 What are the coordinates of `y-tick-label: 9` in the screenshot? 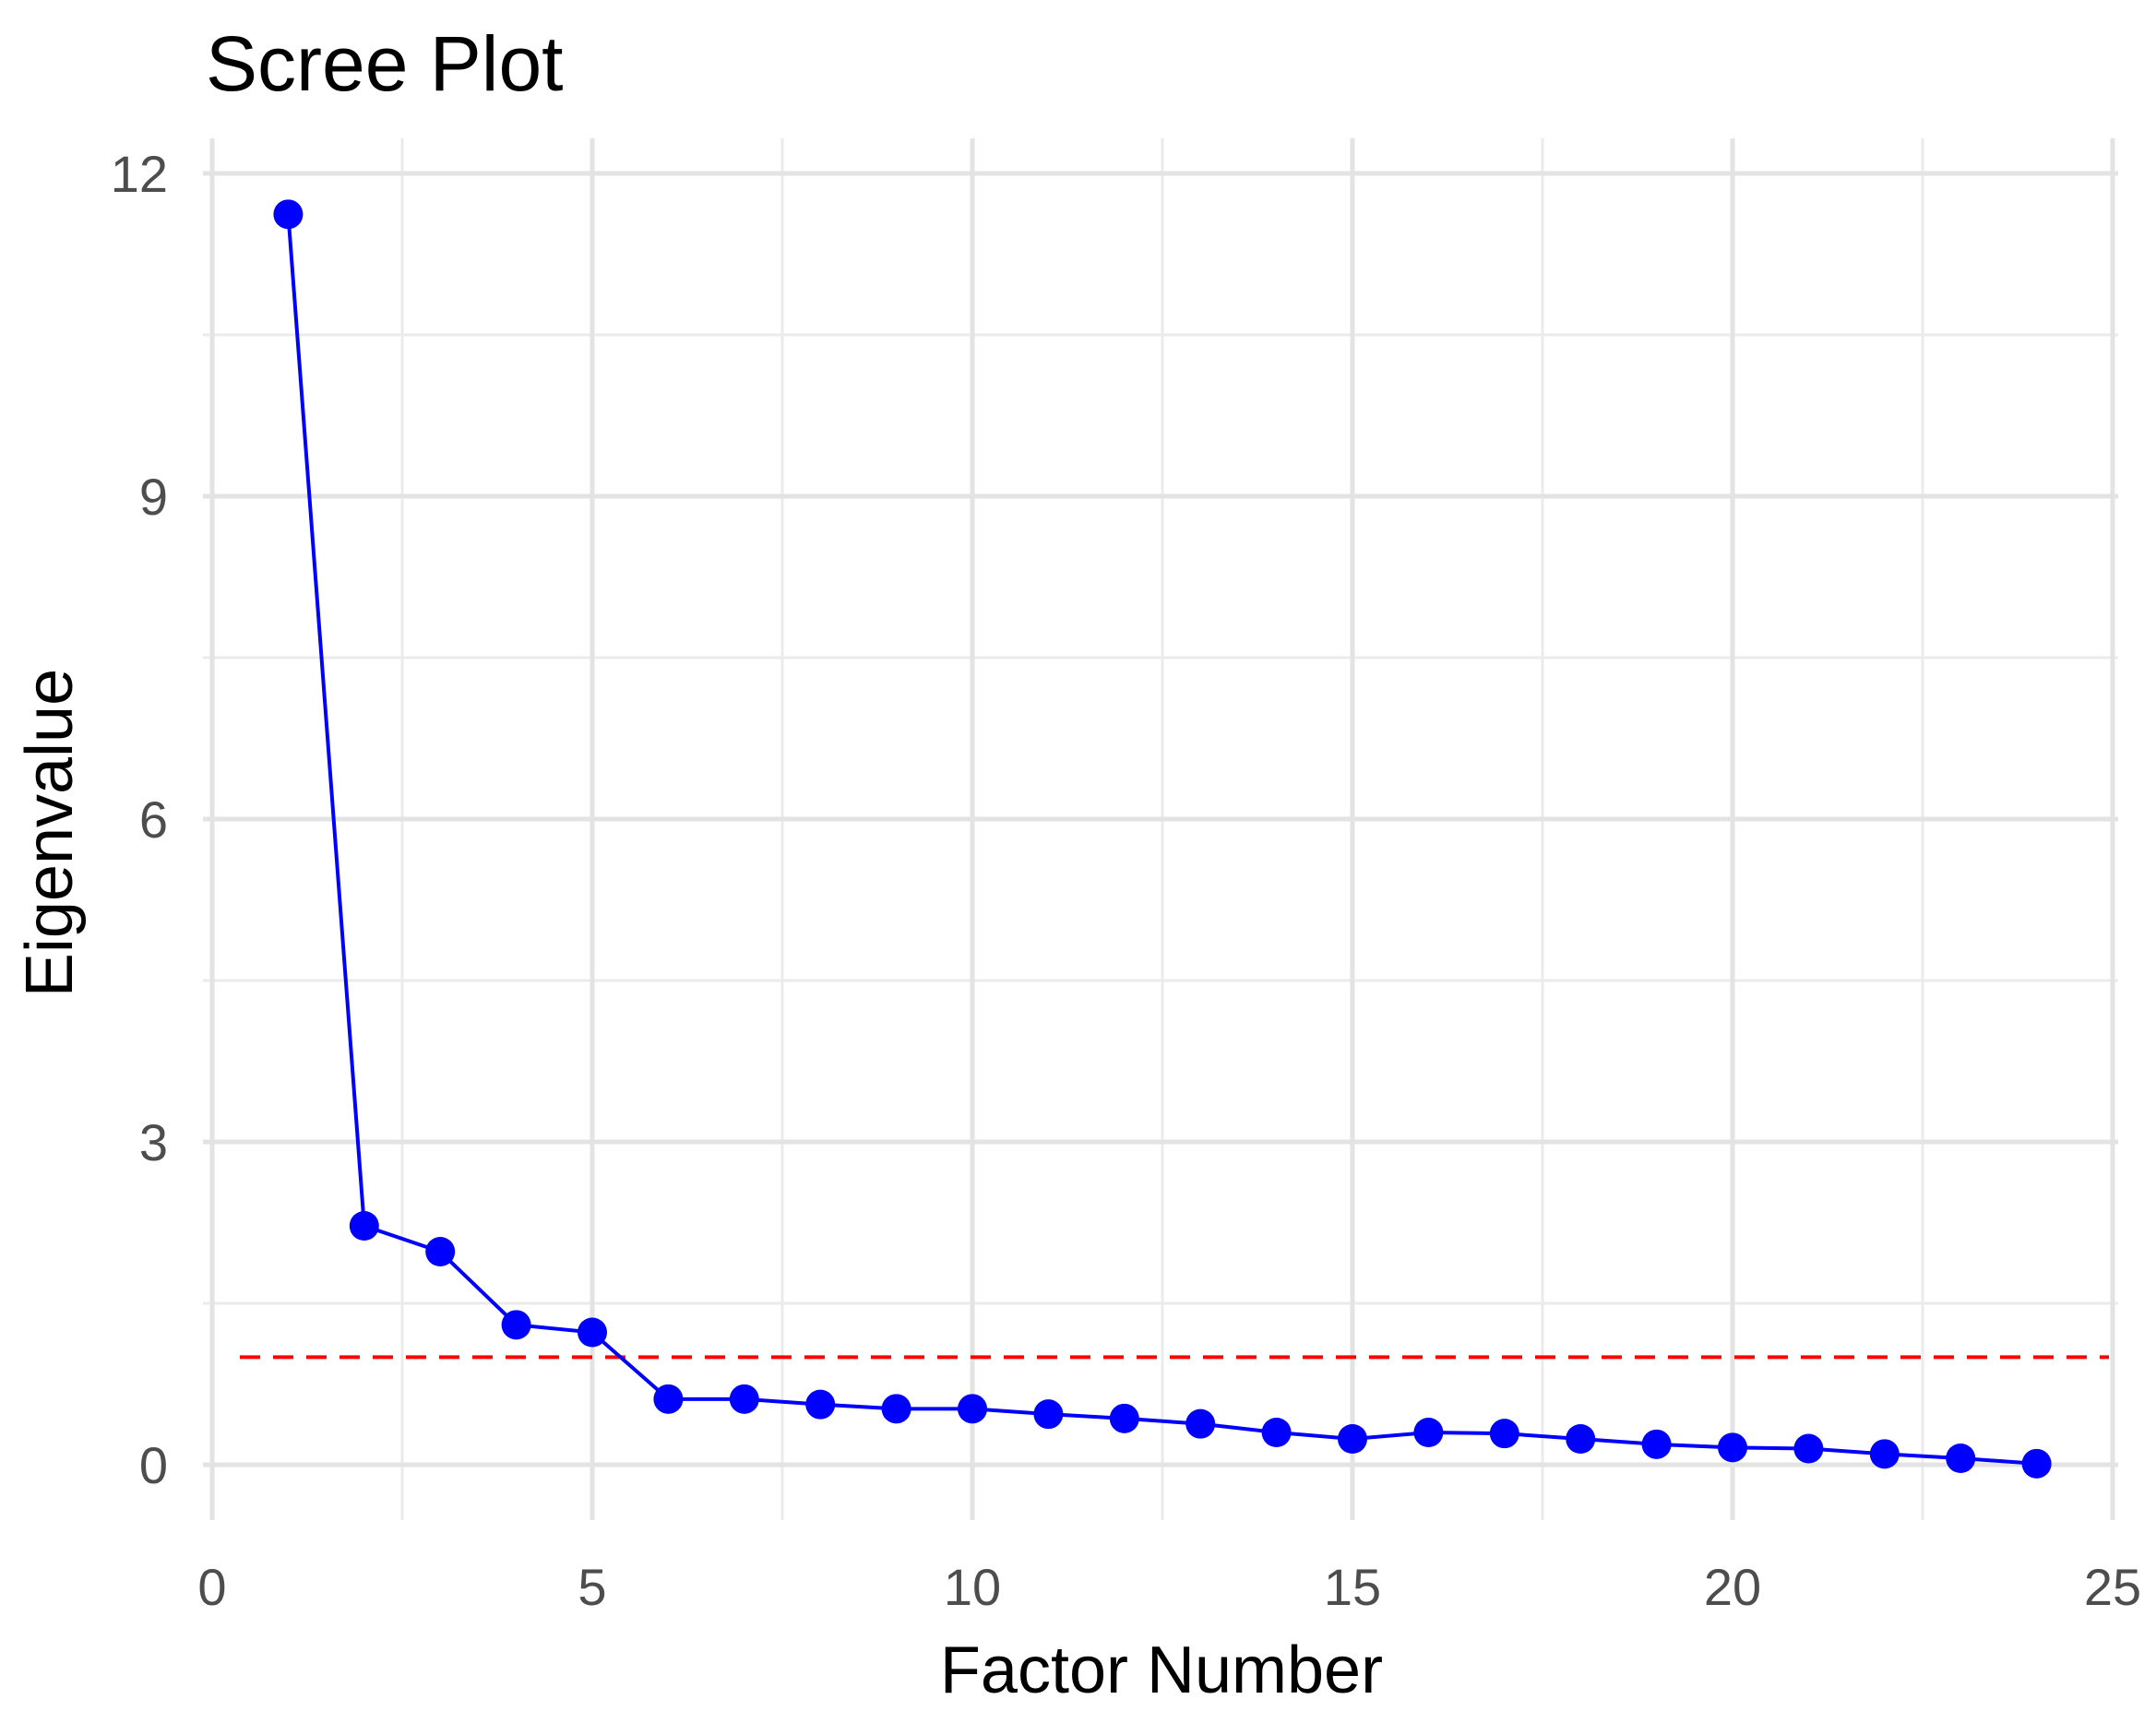 It's located at (153, 497).